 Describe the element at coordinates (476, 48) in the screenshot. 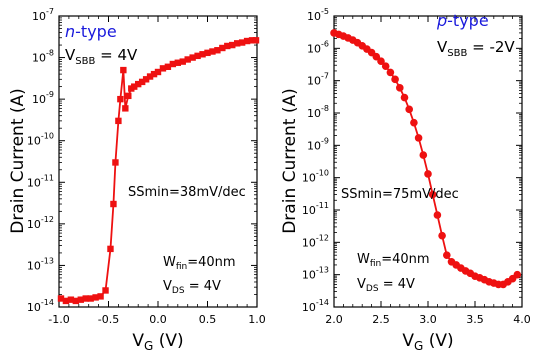

I see `bias-annotation: VSBB = -2V` at that location.